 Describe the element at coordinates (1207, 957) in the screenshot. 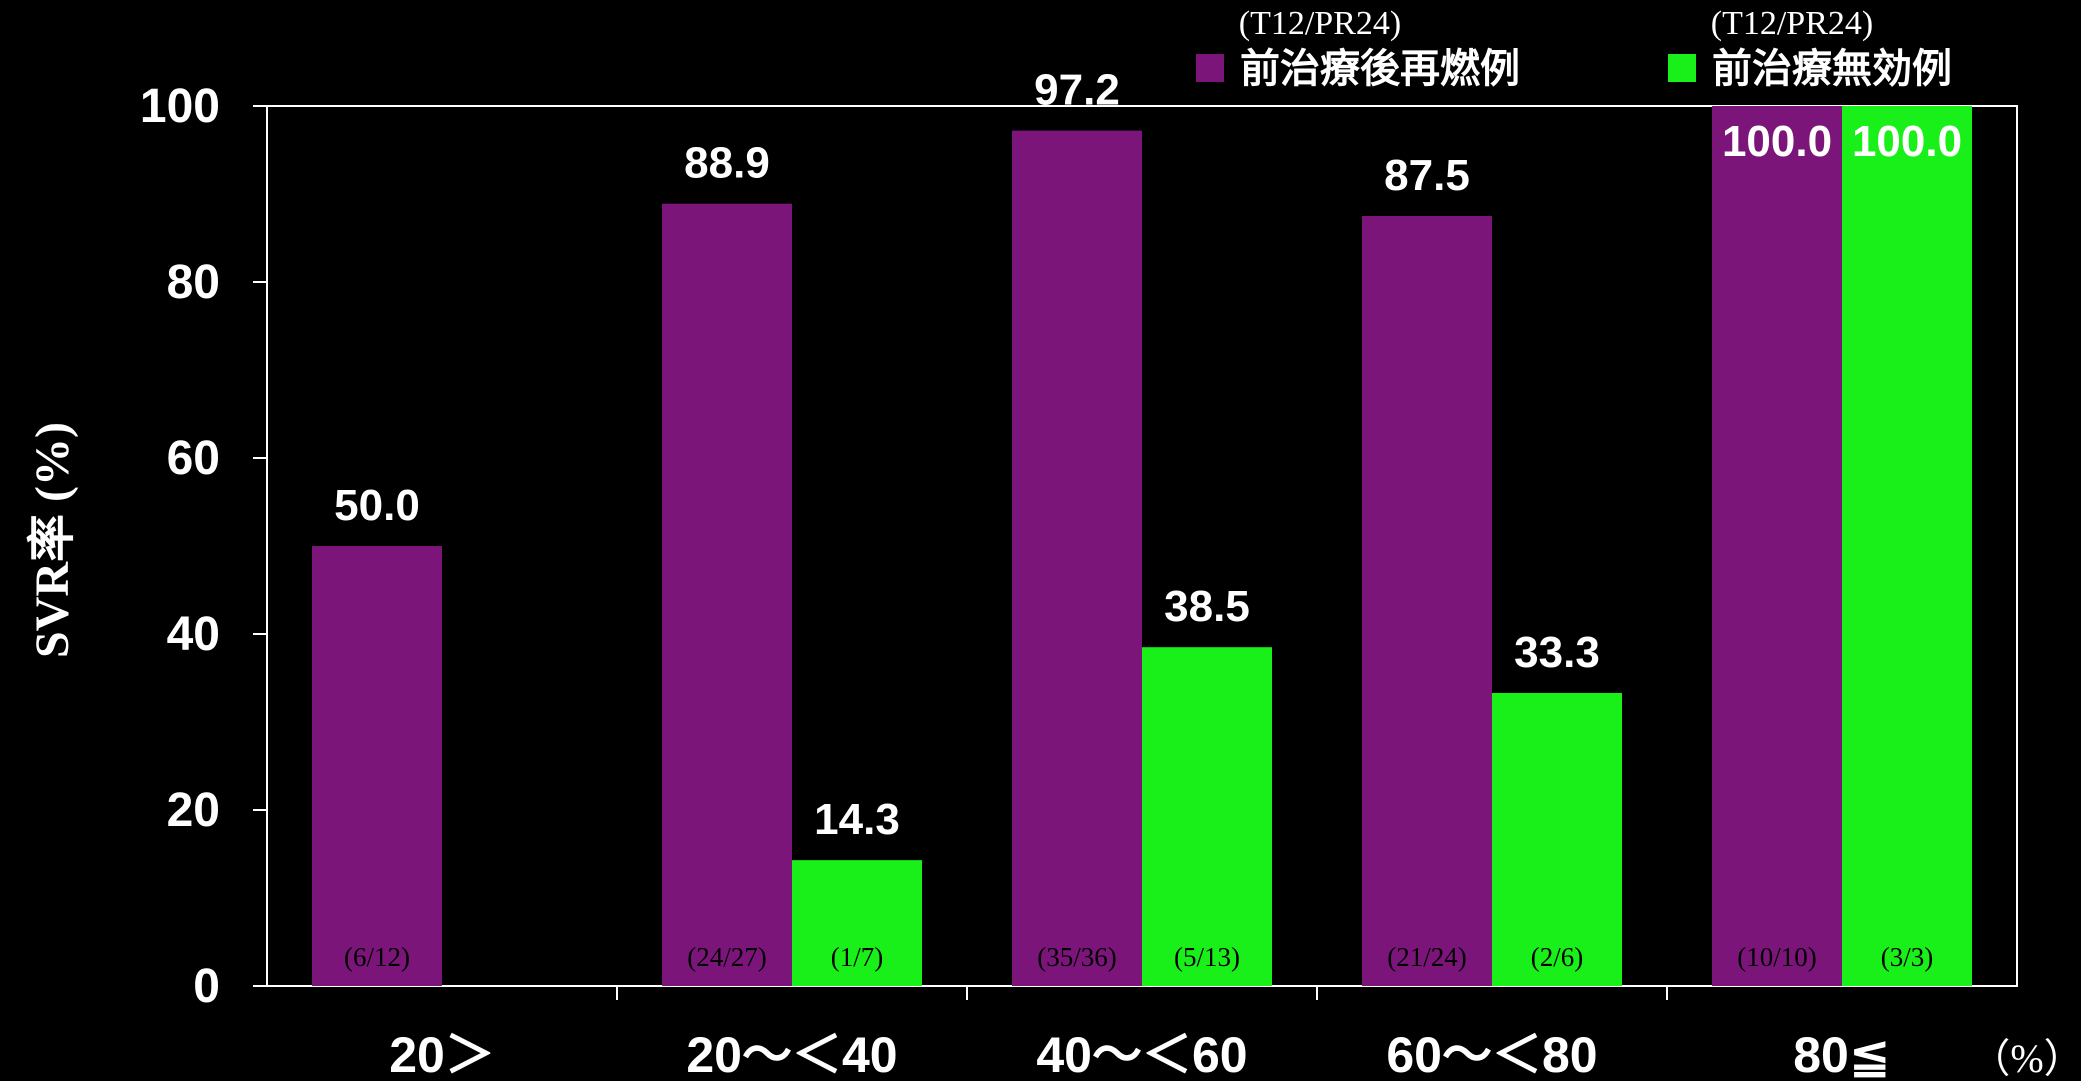

I see `count-label: (5/13)` at that location.